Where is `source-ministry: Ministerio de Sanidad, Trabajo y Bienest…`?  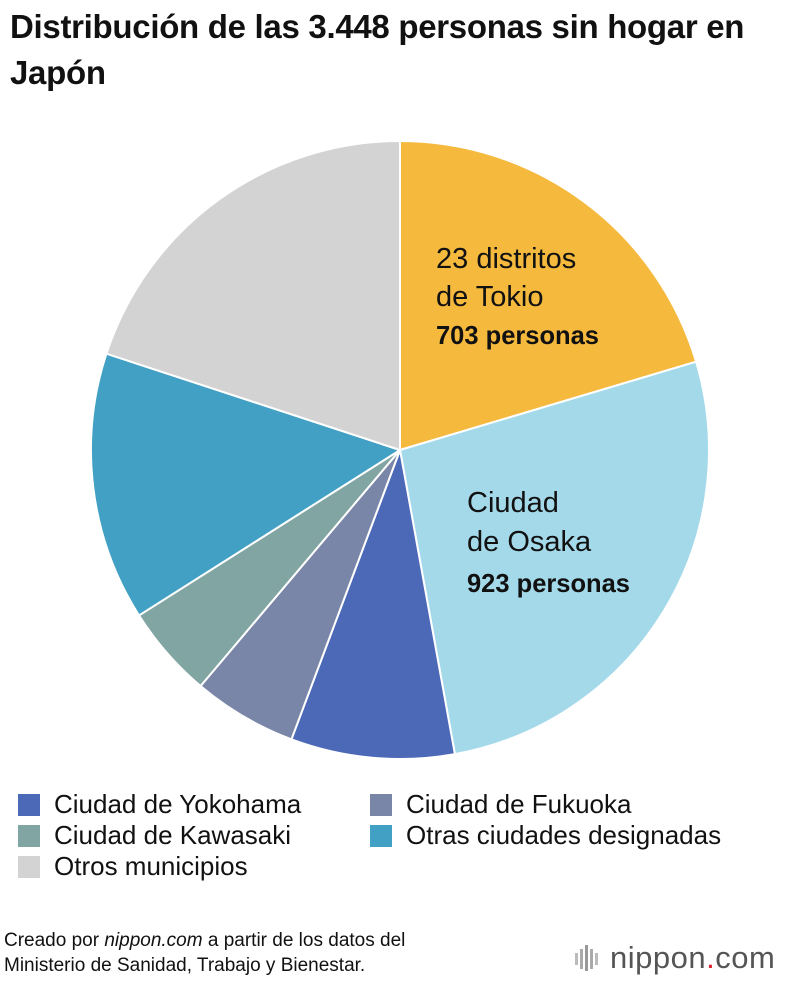 source-ministry: Ministerio de Sanidad, Trabajo y Bienest… is located at coordinates (185, 965).